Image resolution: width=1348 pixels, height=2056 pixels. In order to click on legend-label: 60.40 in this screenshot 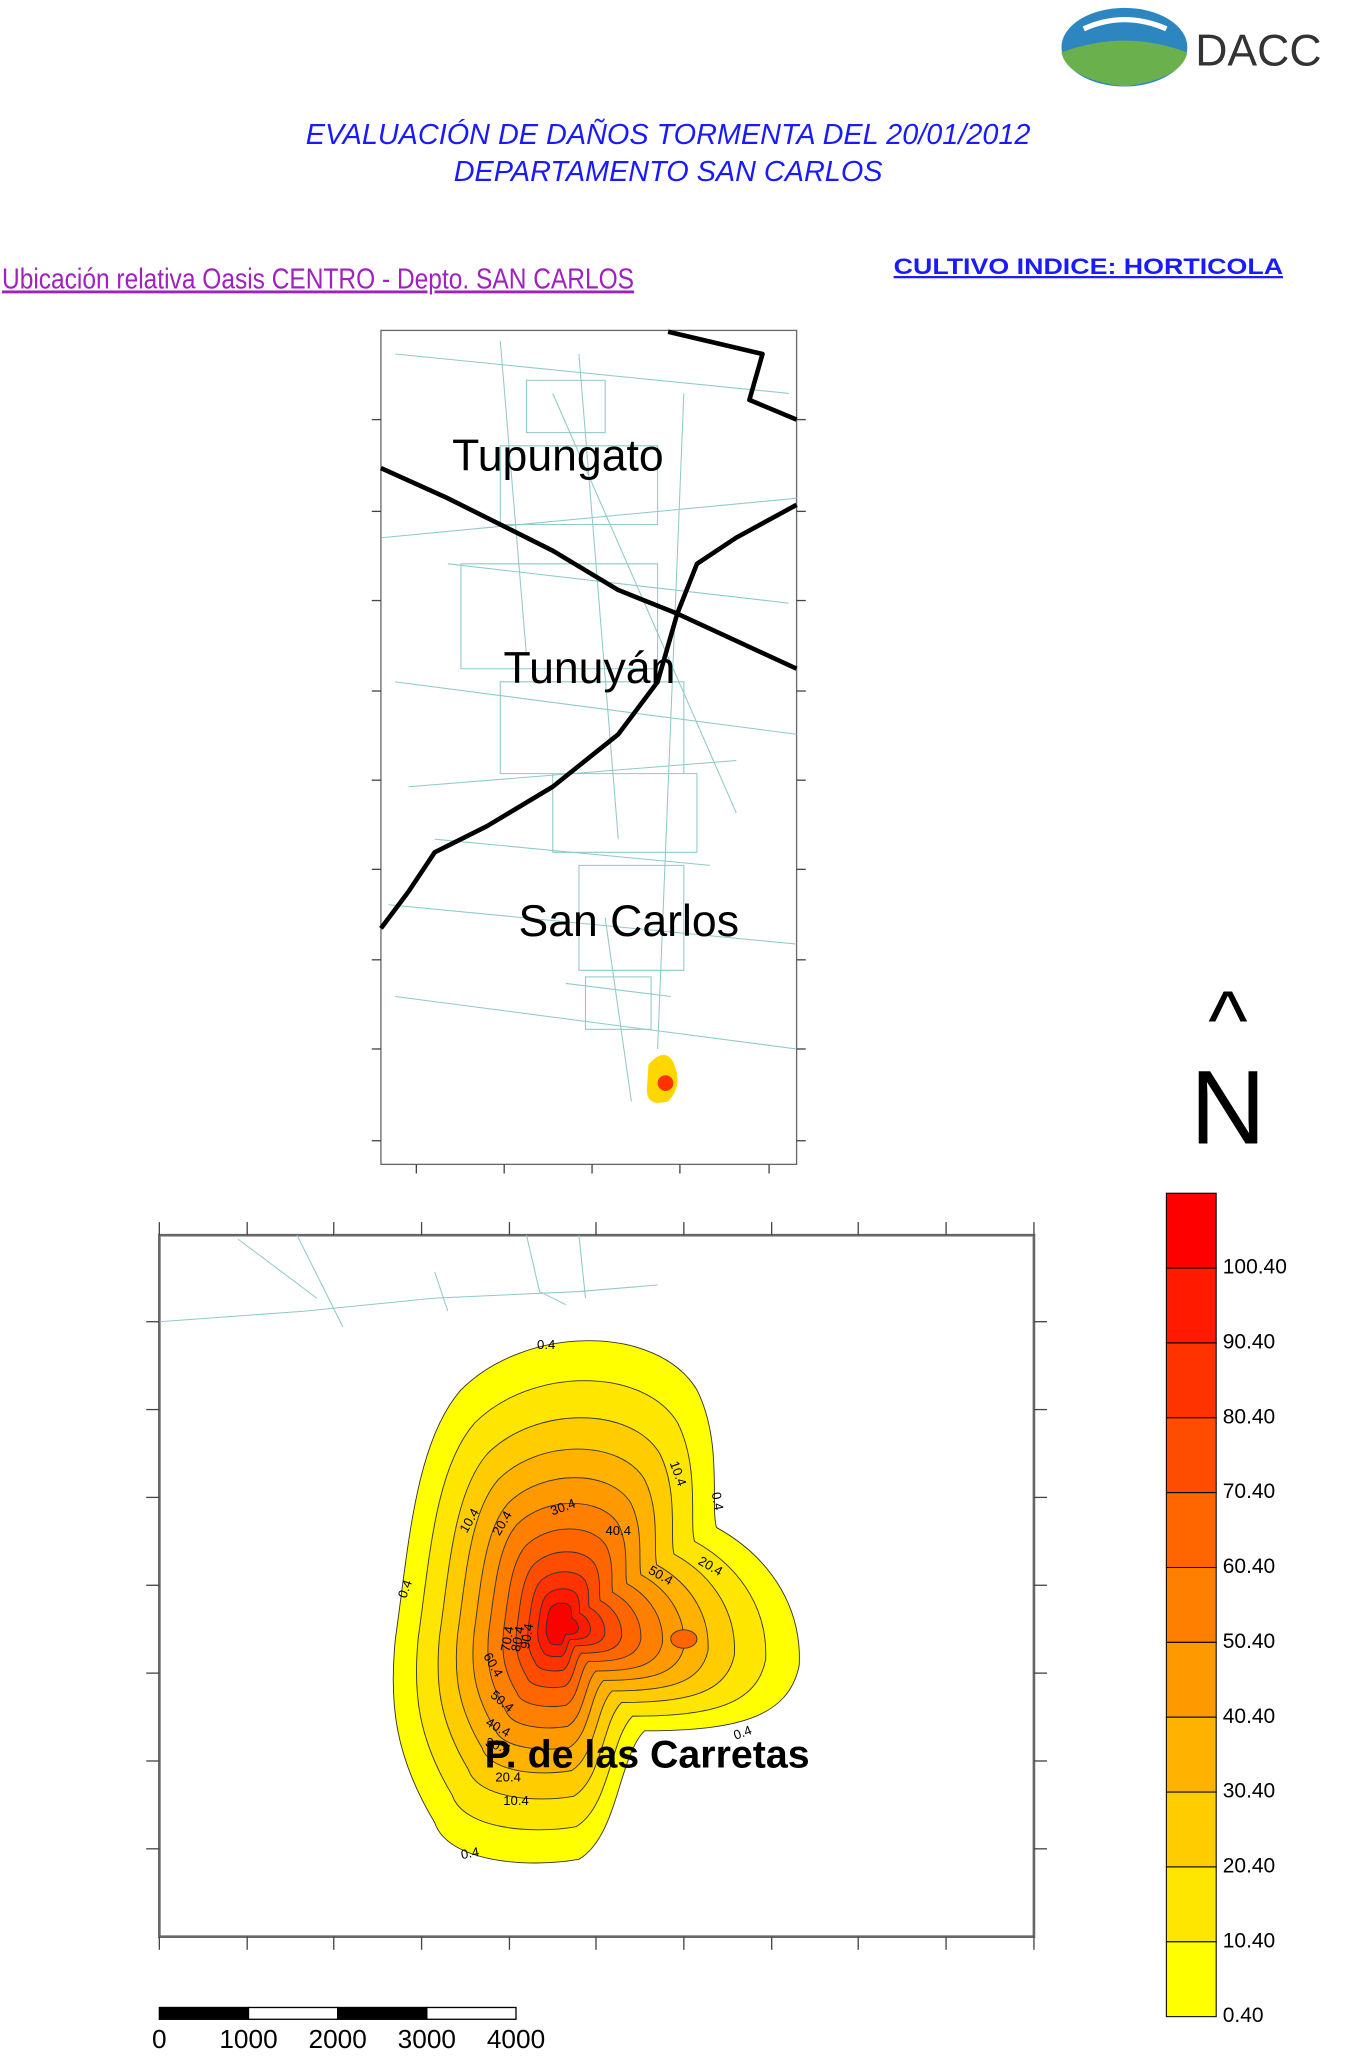, I will do `click(1249, 1566)`.